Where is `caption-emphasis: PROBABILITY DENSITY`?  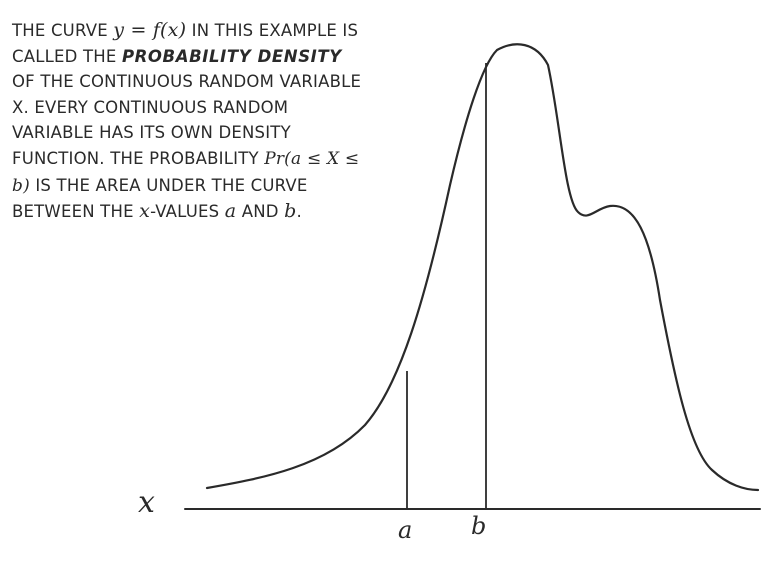 caption-emphasis: PROBABILITY DENSITY is located at coordinates (231, 56).